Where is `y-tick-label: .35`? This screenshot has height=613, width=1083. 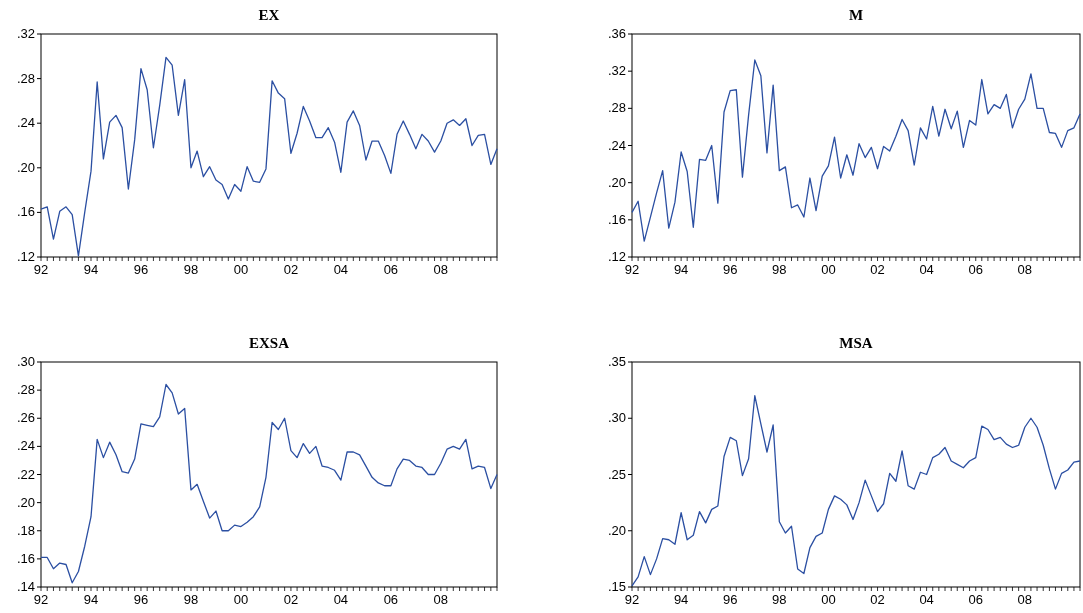
y-tick-label: .35 is located at coordinates (616, 361).